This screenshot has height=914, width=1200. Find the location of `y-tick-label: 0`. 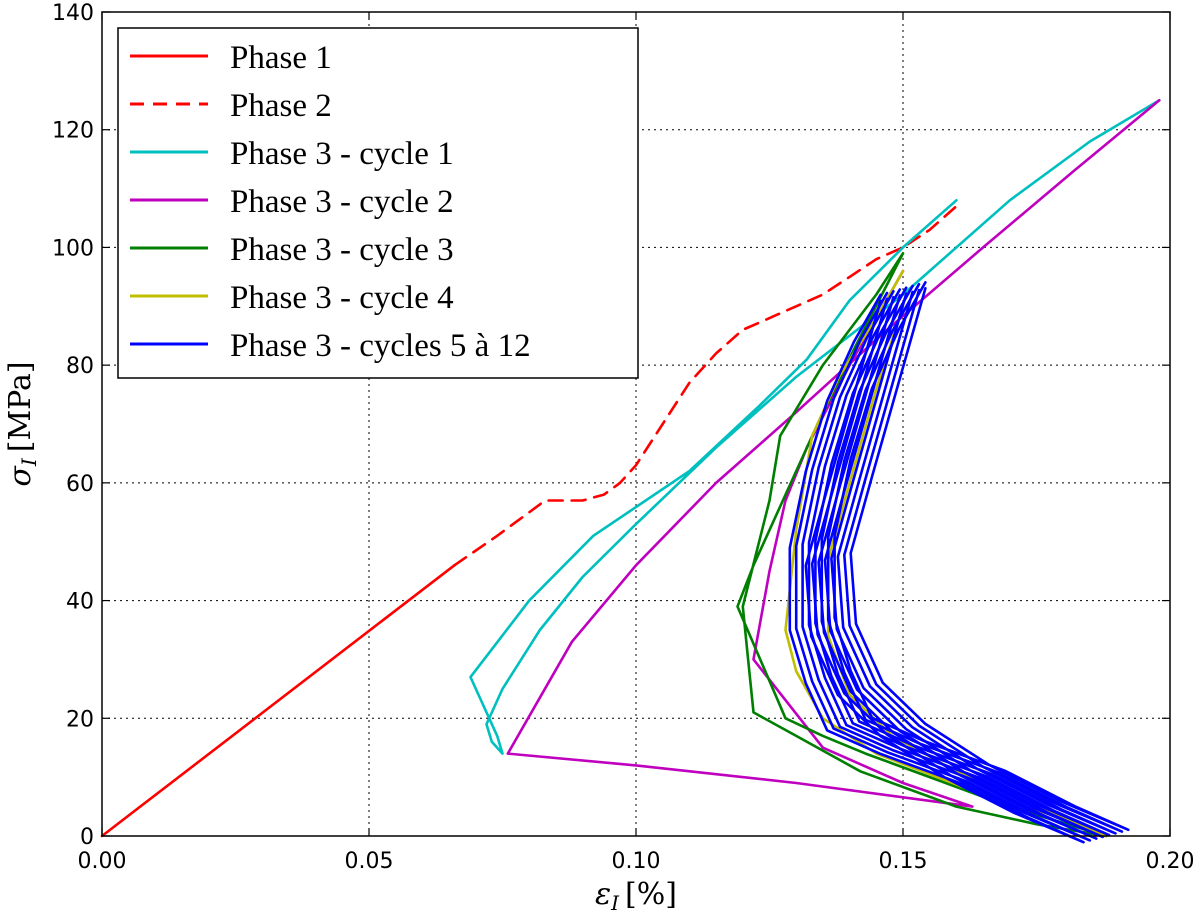

y-tick-label: 0 is located at coordinates (87, 837).